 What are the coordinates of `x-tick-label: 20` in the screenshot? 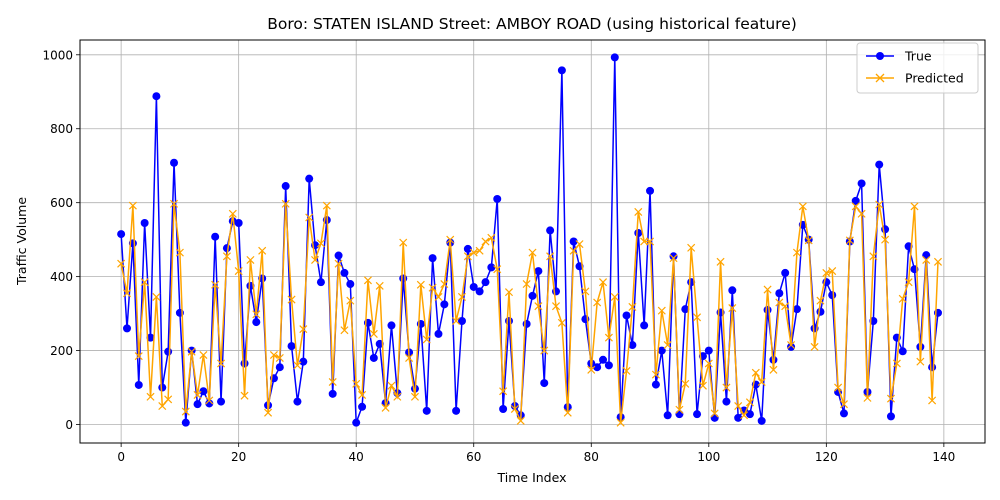 It's located at (238, 457).